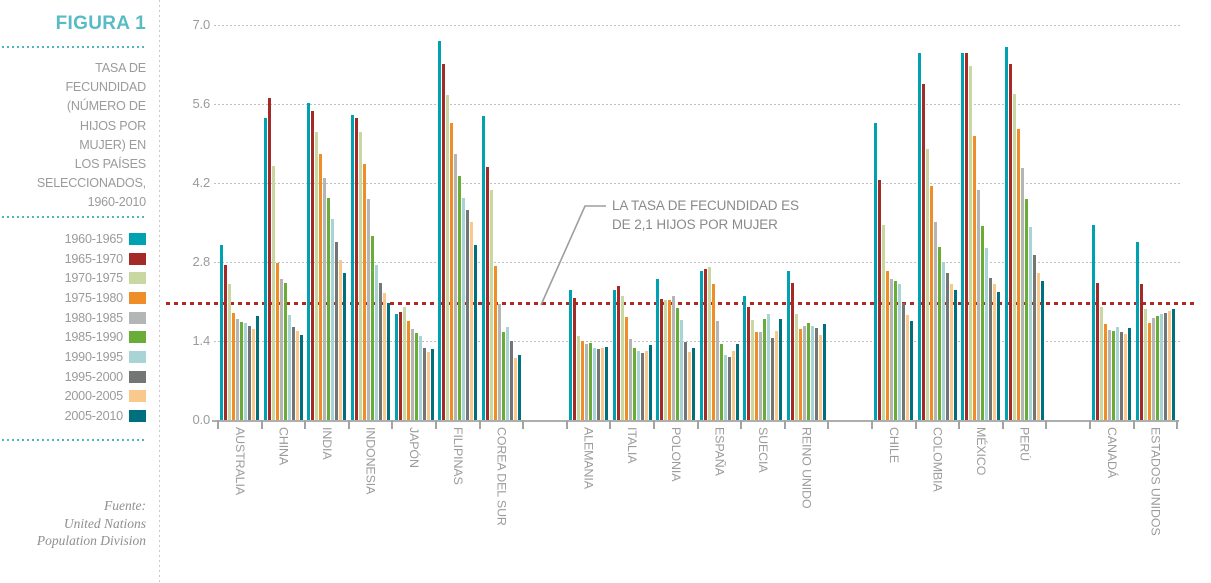 The height and width of the screenshot is (583, 1211). I want to click on bar-group-filipinas, so click(458, 222).